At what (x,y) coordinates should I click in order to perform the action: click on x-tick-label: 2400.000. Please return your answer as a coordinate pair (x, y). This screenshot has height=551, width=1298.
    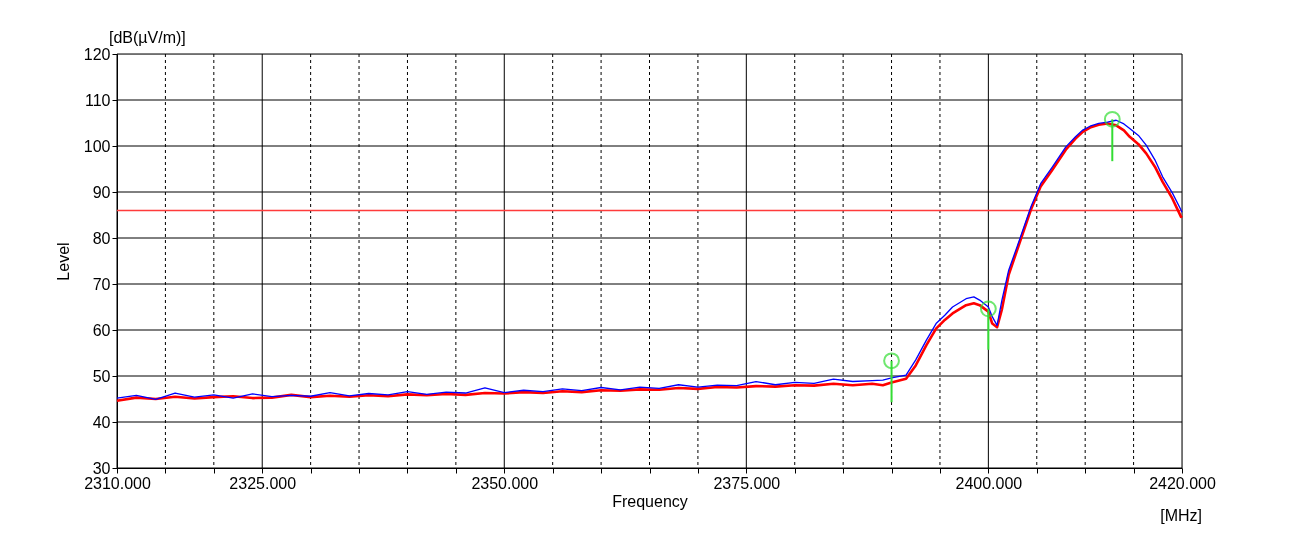
    Looking at the image, I should click on (989, 483).